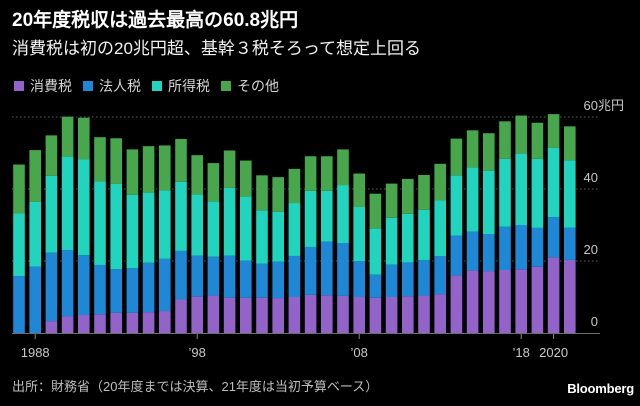 This screenshot has height=406, width=640. I want to click on bar-stack-2019, so click(537, 227).